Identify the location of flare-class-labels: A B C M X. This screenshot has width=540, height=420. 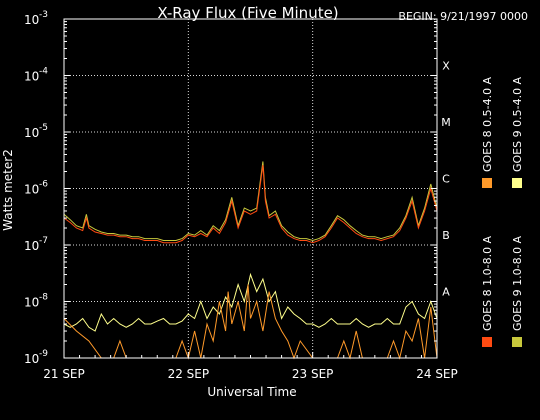
(446, 178).